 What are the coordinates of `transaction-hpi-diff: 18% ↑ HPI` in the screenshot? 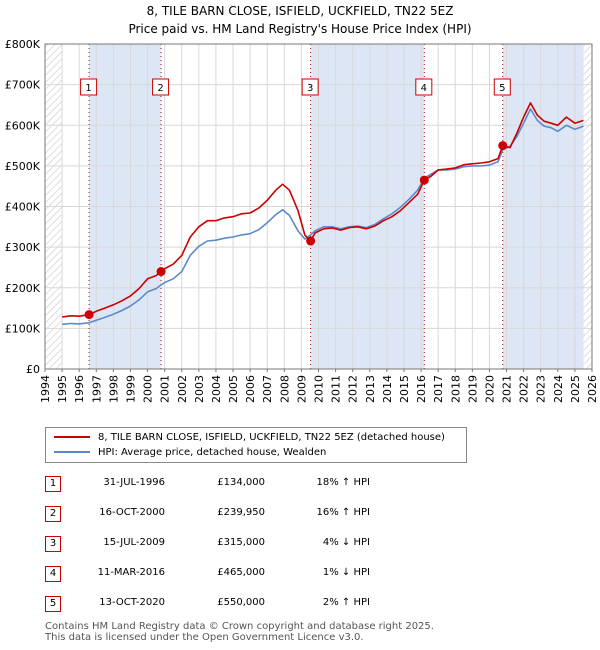 It's located at (343, 482).